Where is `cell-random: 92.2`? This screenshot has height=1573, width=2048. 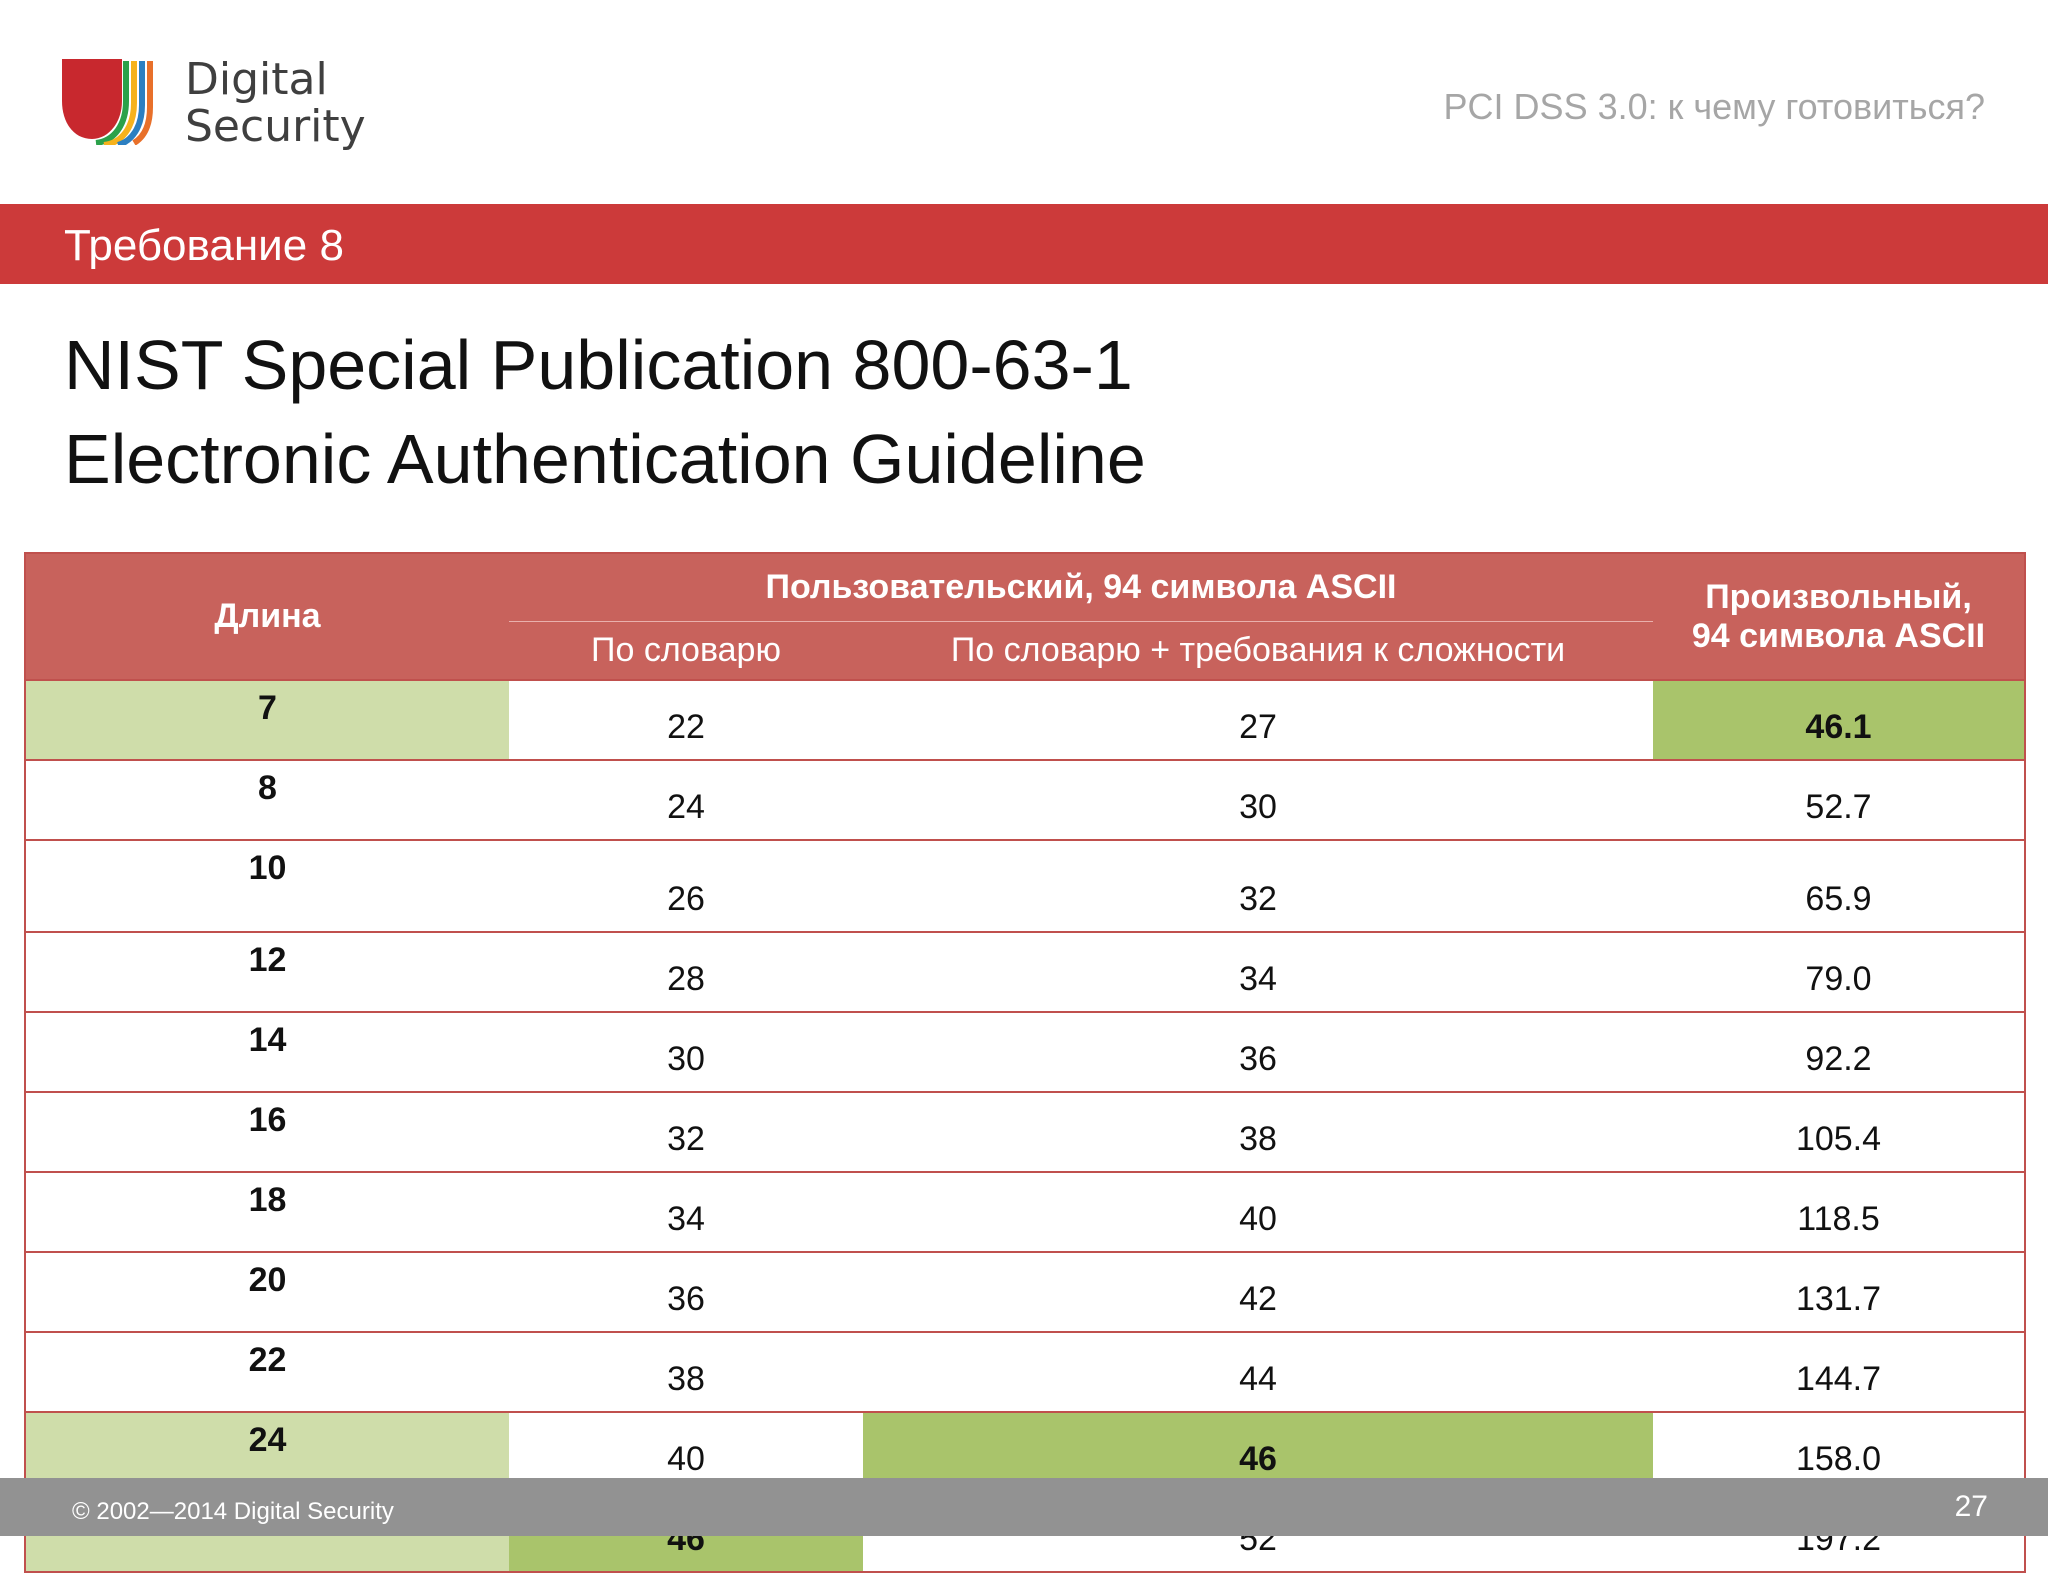
cell-random: 92.2 is located at coordinates (1839, 1051).